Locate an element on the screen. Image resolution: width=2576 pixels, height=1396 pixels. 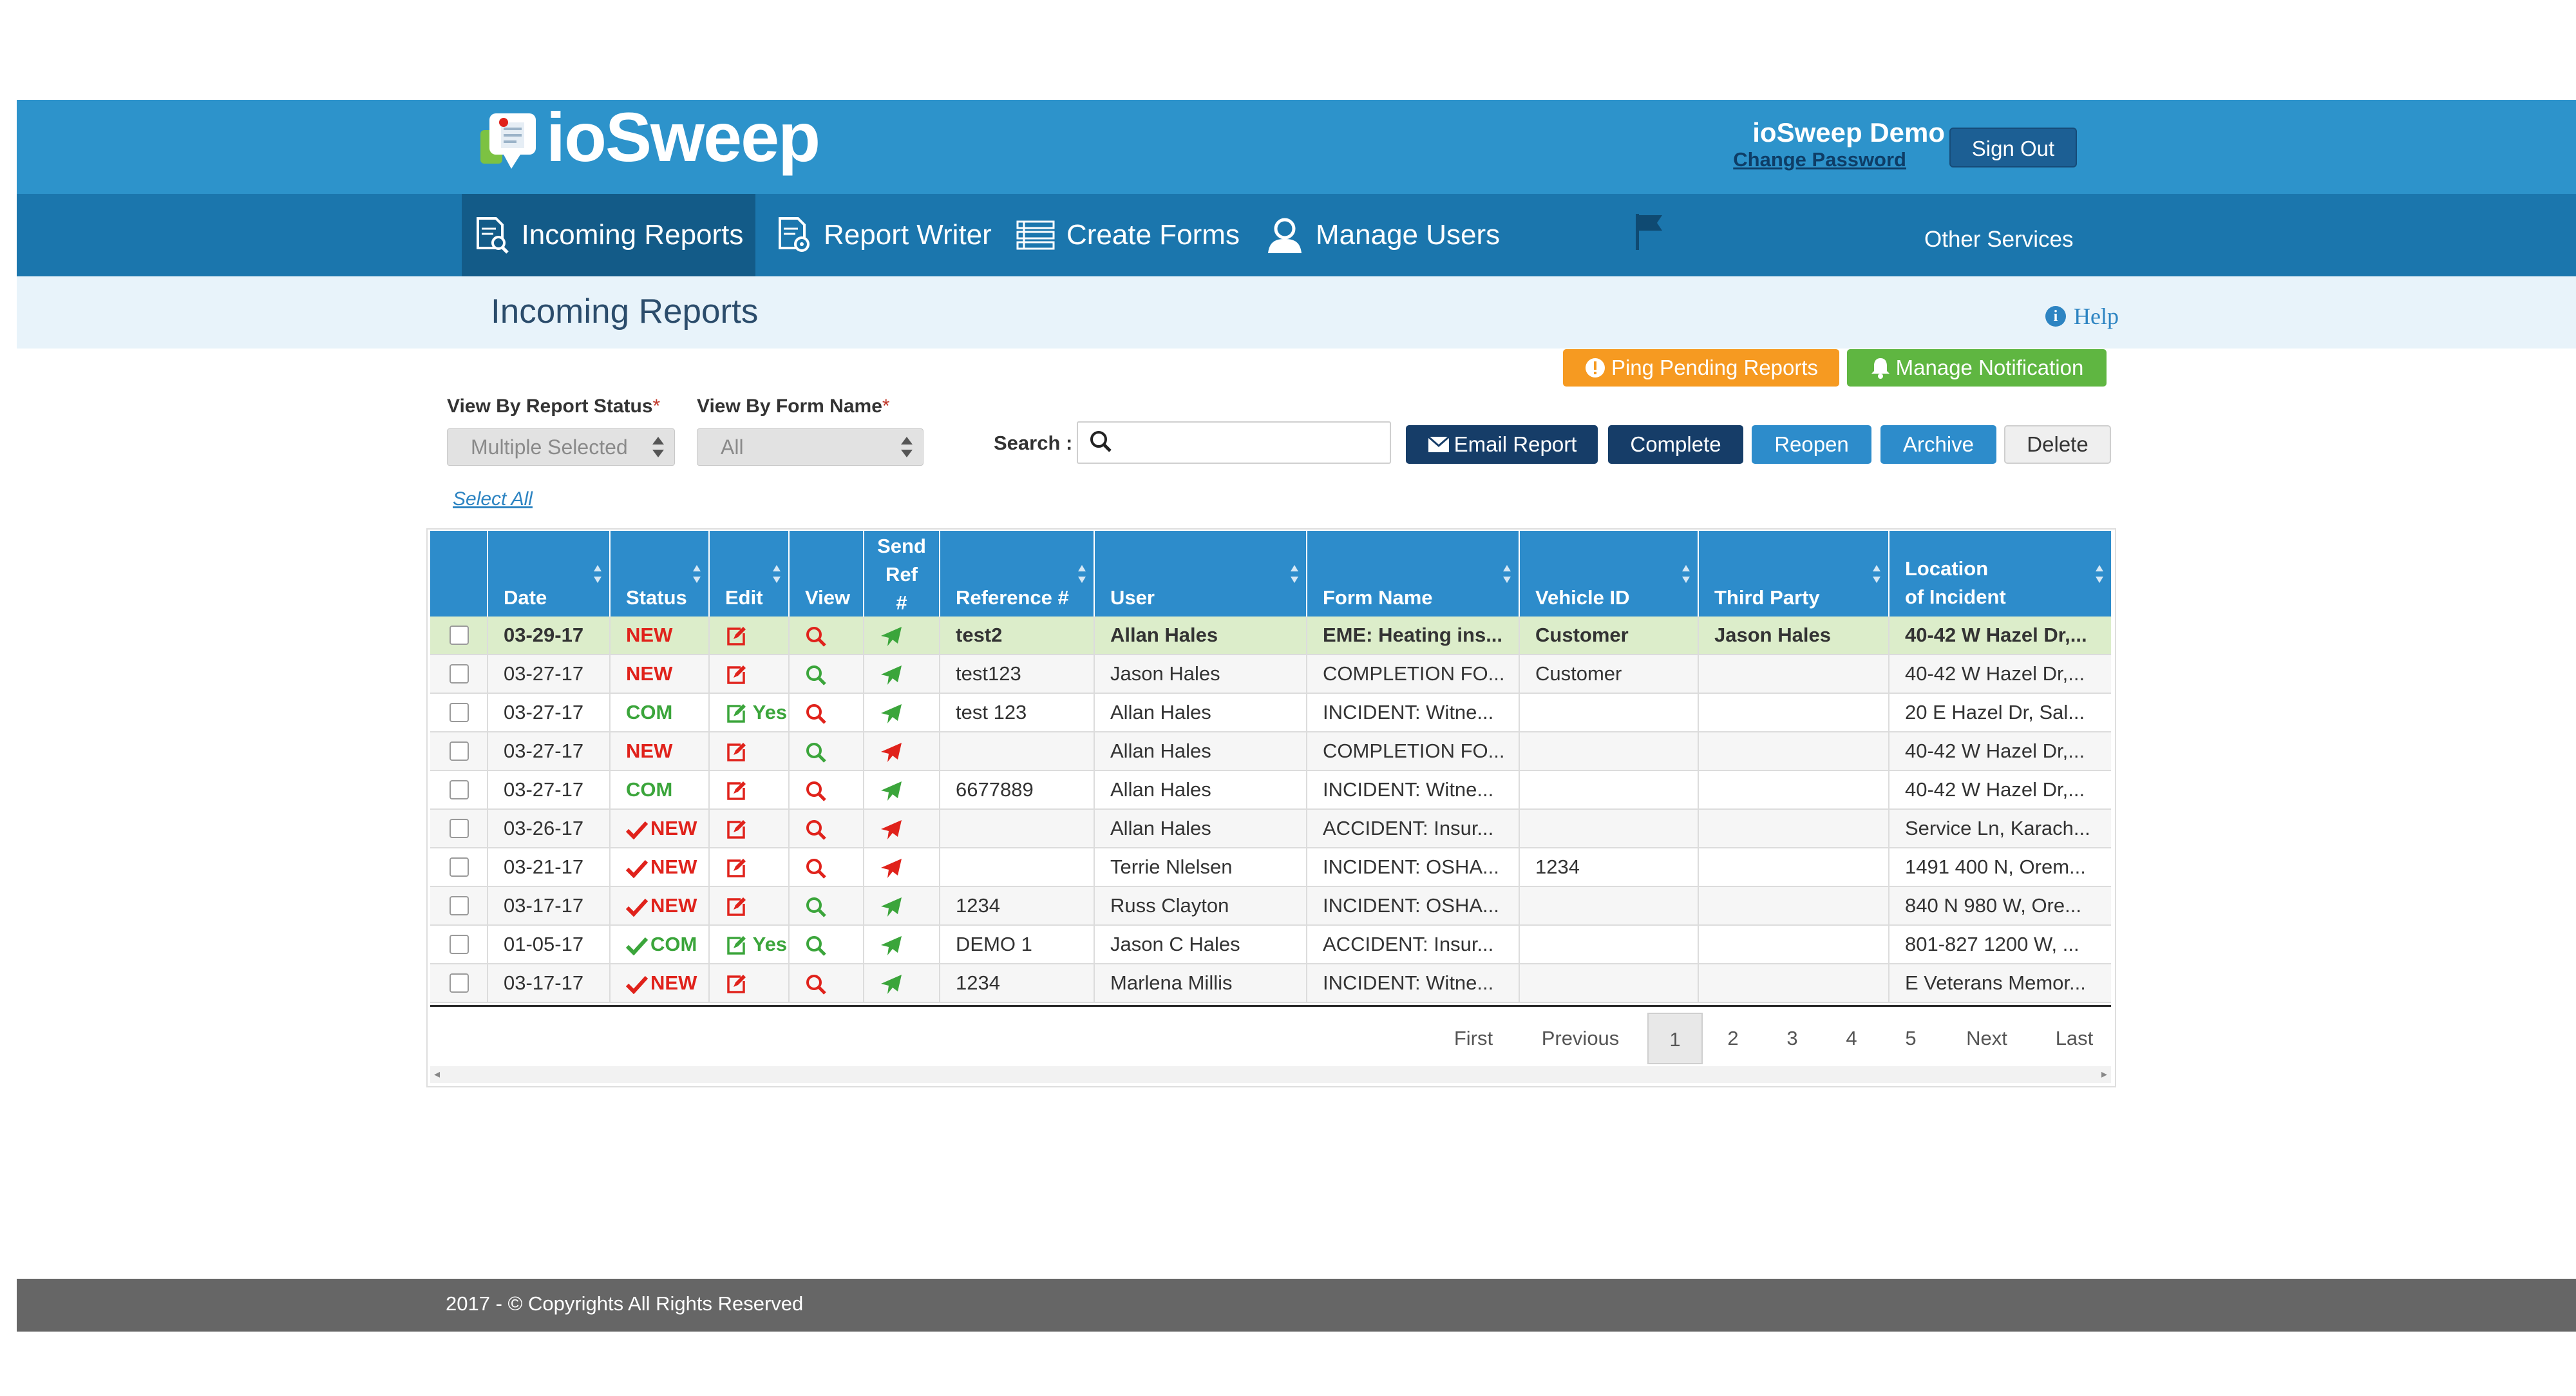
delete-button: Delete is located at coordinates (2057, 445).